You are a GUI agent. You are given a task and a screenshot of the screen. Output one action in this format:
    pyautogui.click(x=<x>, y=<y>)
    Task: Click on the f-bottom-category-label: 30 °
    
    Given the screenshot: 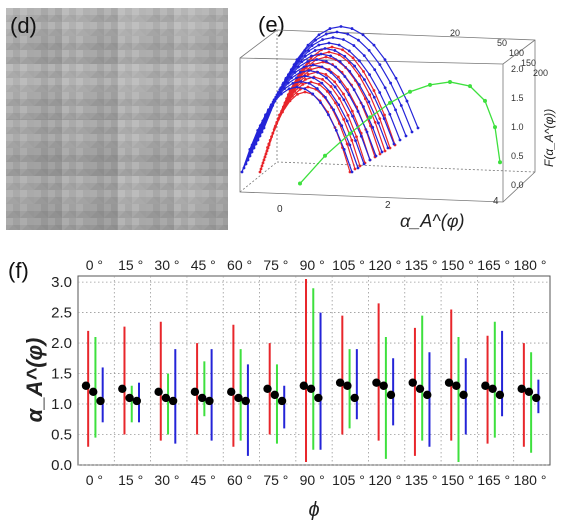 What is the action you would take?
    pyautogui.click(x=166, y=480)
    